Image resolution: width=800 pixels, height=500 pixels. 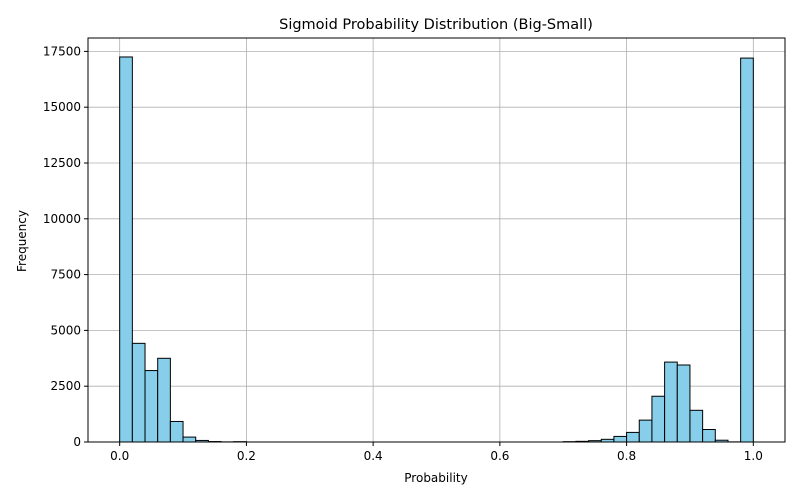 I want to click on y-tick-label: 10000, so click(x=62, y=219).